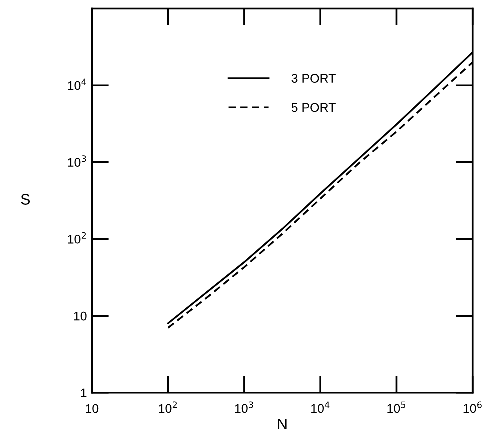 The image size is (485, 439). Describe the element at coordinates (77, 238) in the screenshot. I see `y-tick-label: 10$^{2}$` at that location.